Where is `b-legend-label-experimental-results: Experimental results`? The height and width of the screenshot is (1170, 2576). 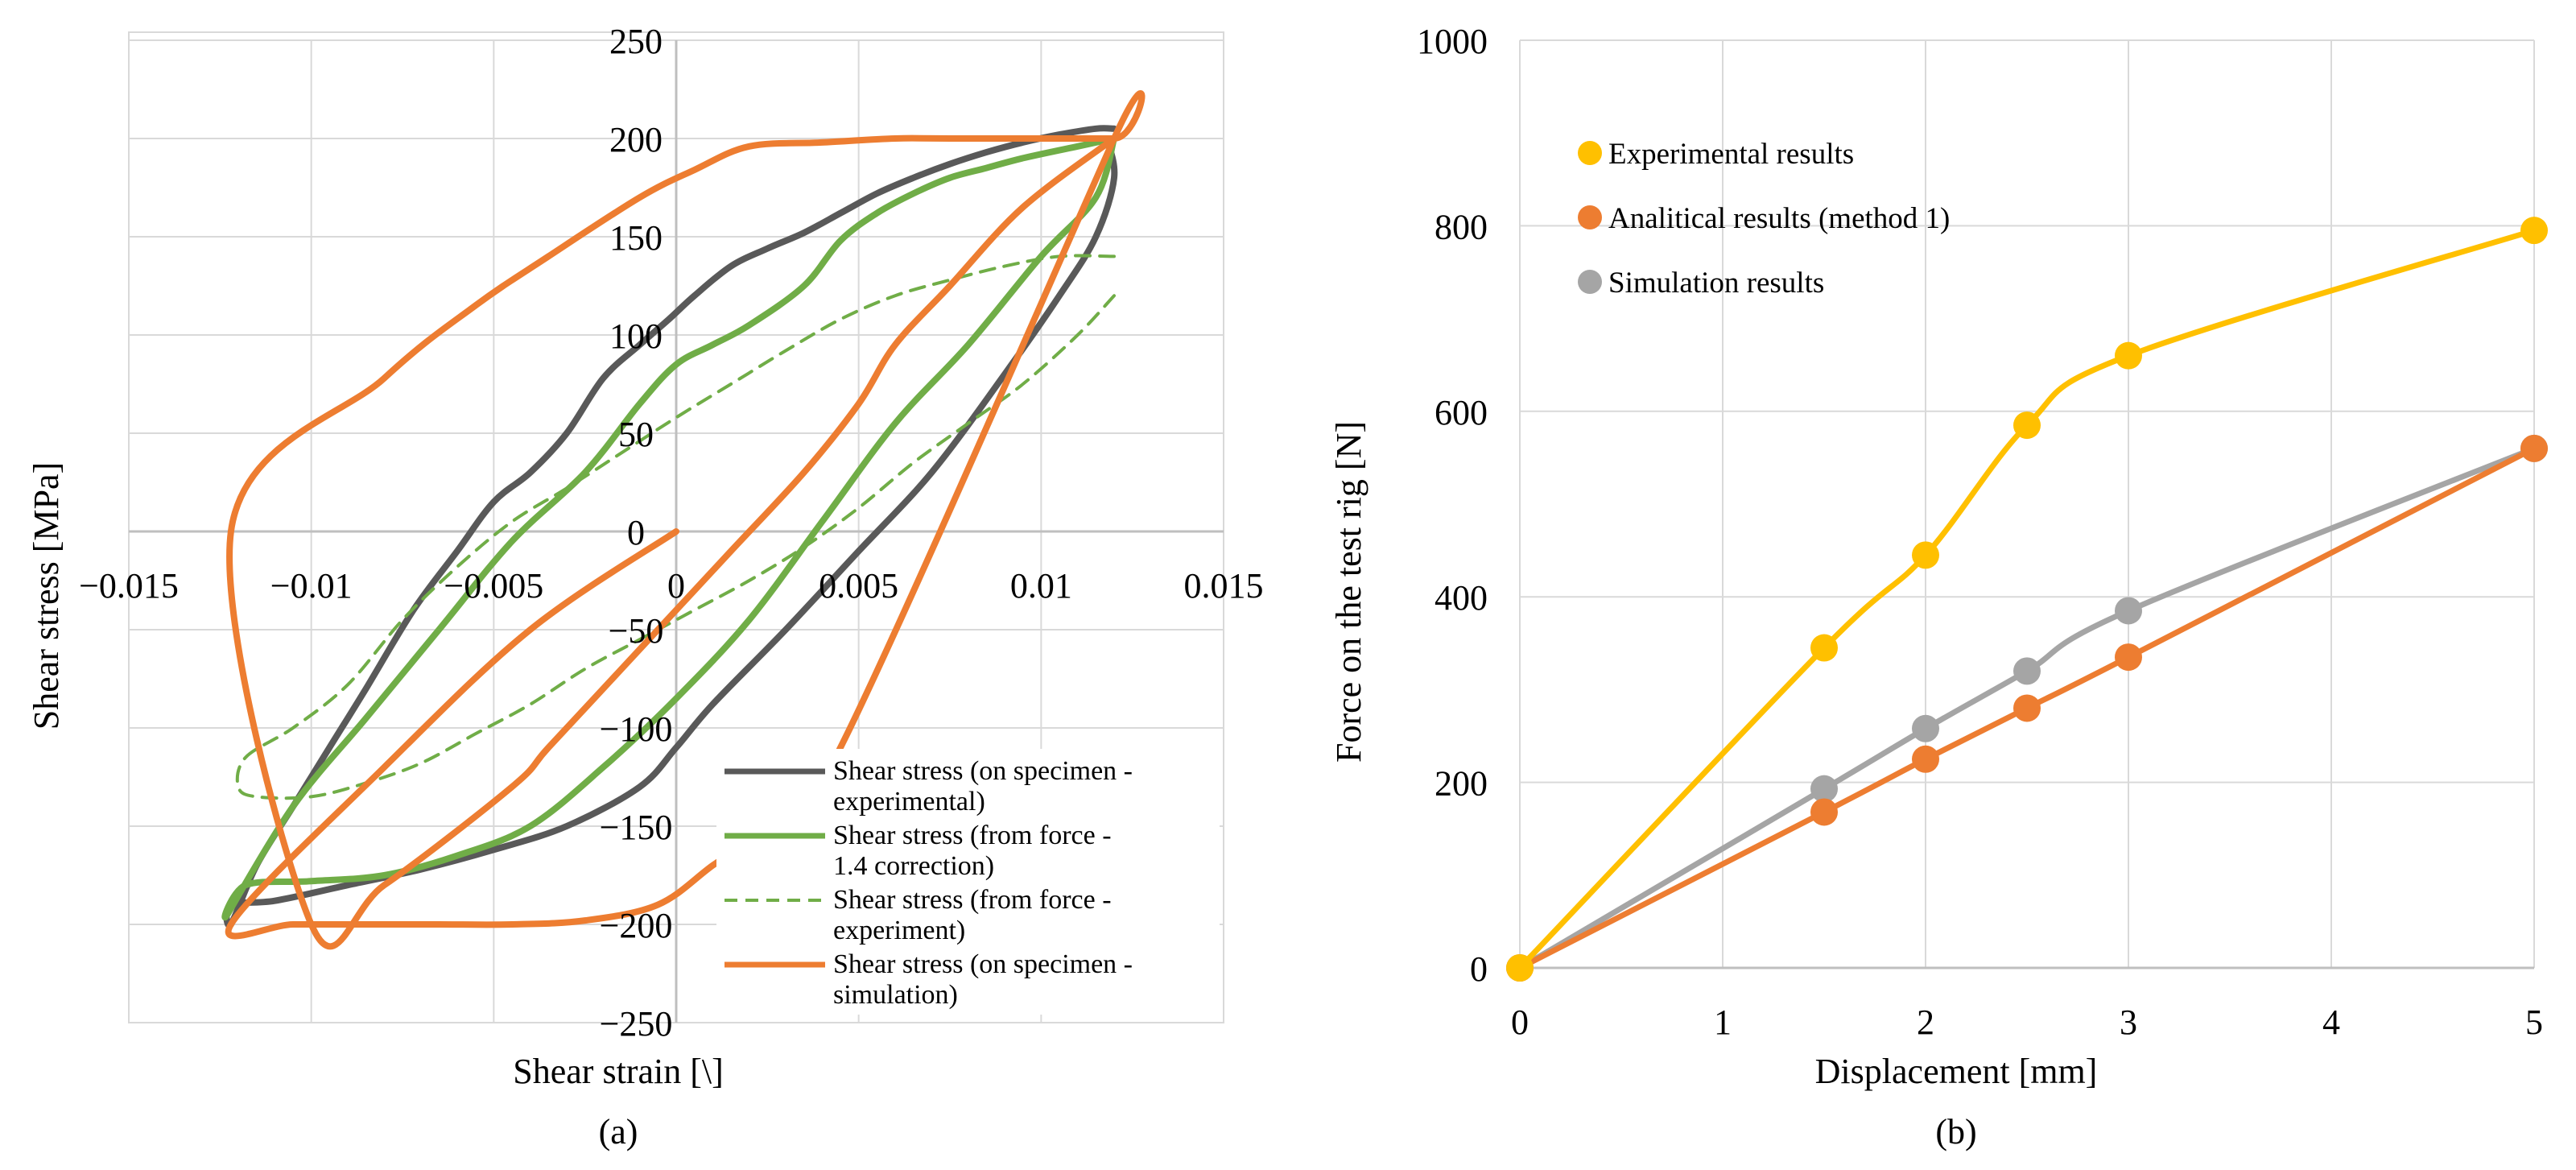 b-legend-label-experimental-results: Experimental results is located at coordinates (1731, 154).